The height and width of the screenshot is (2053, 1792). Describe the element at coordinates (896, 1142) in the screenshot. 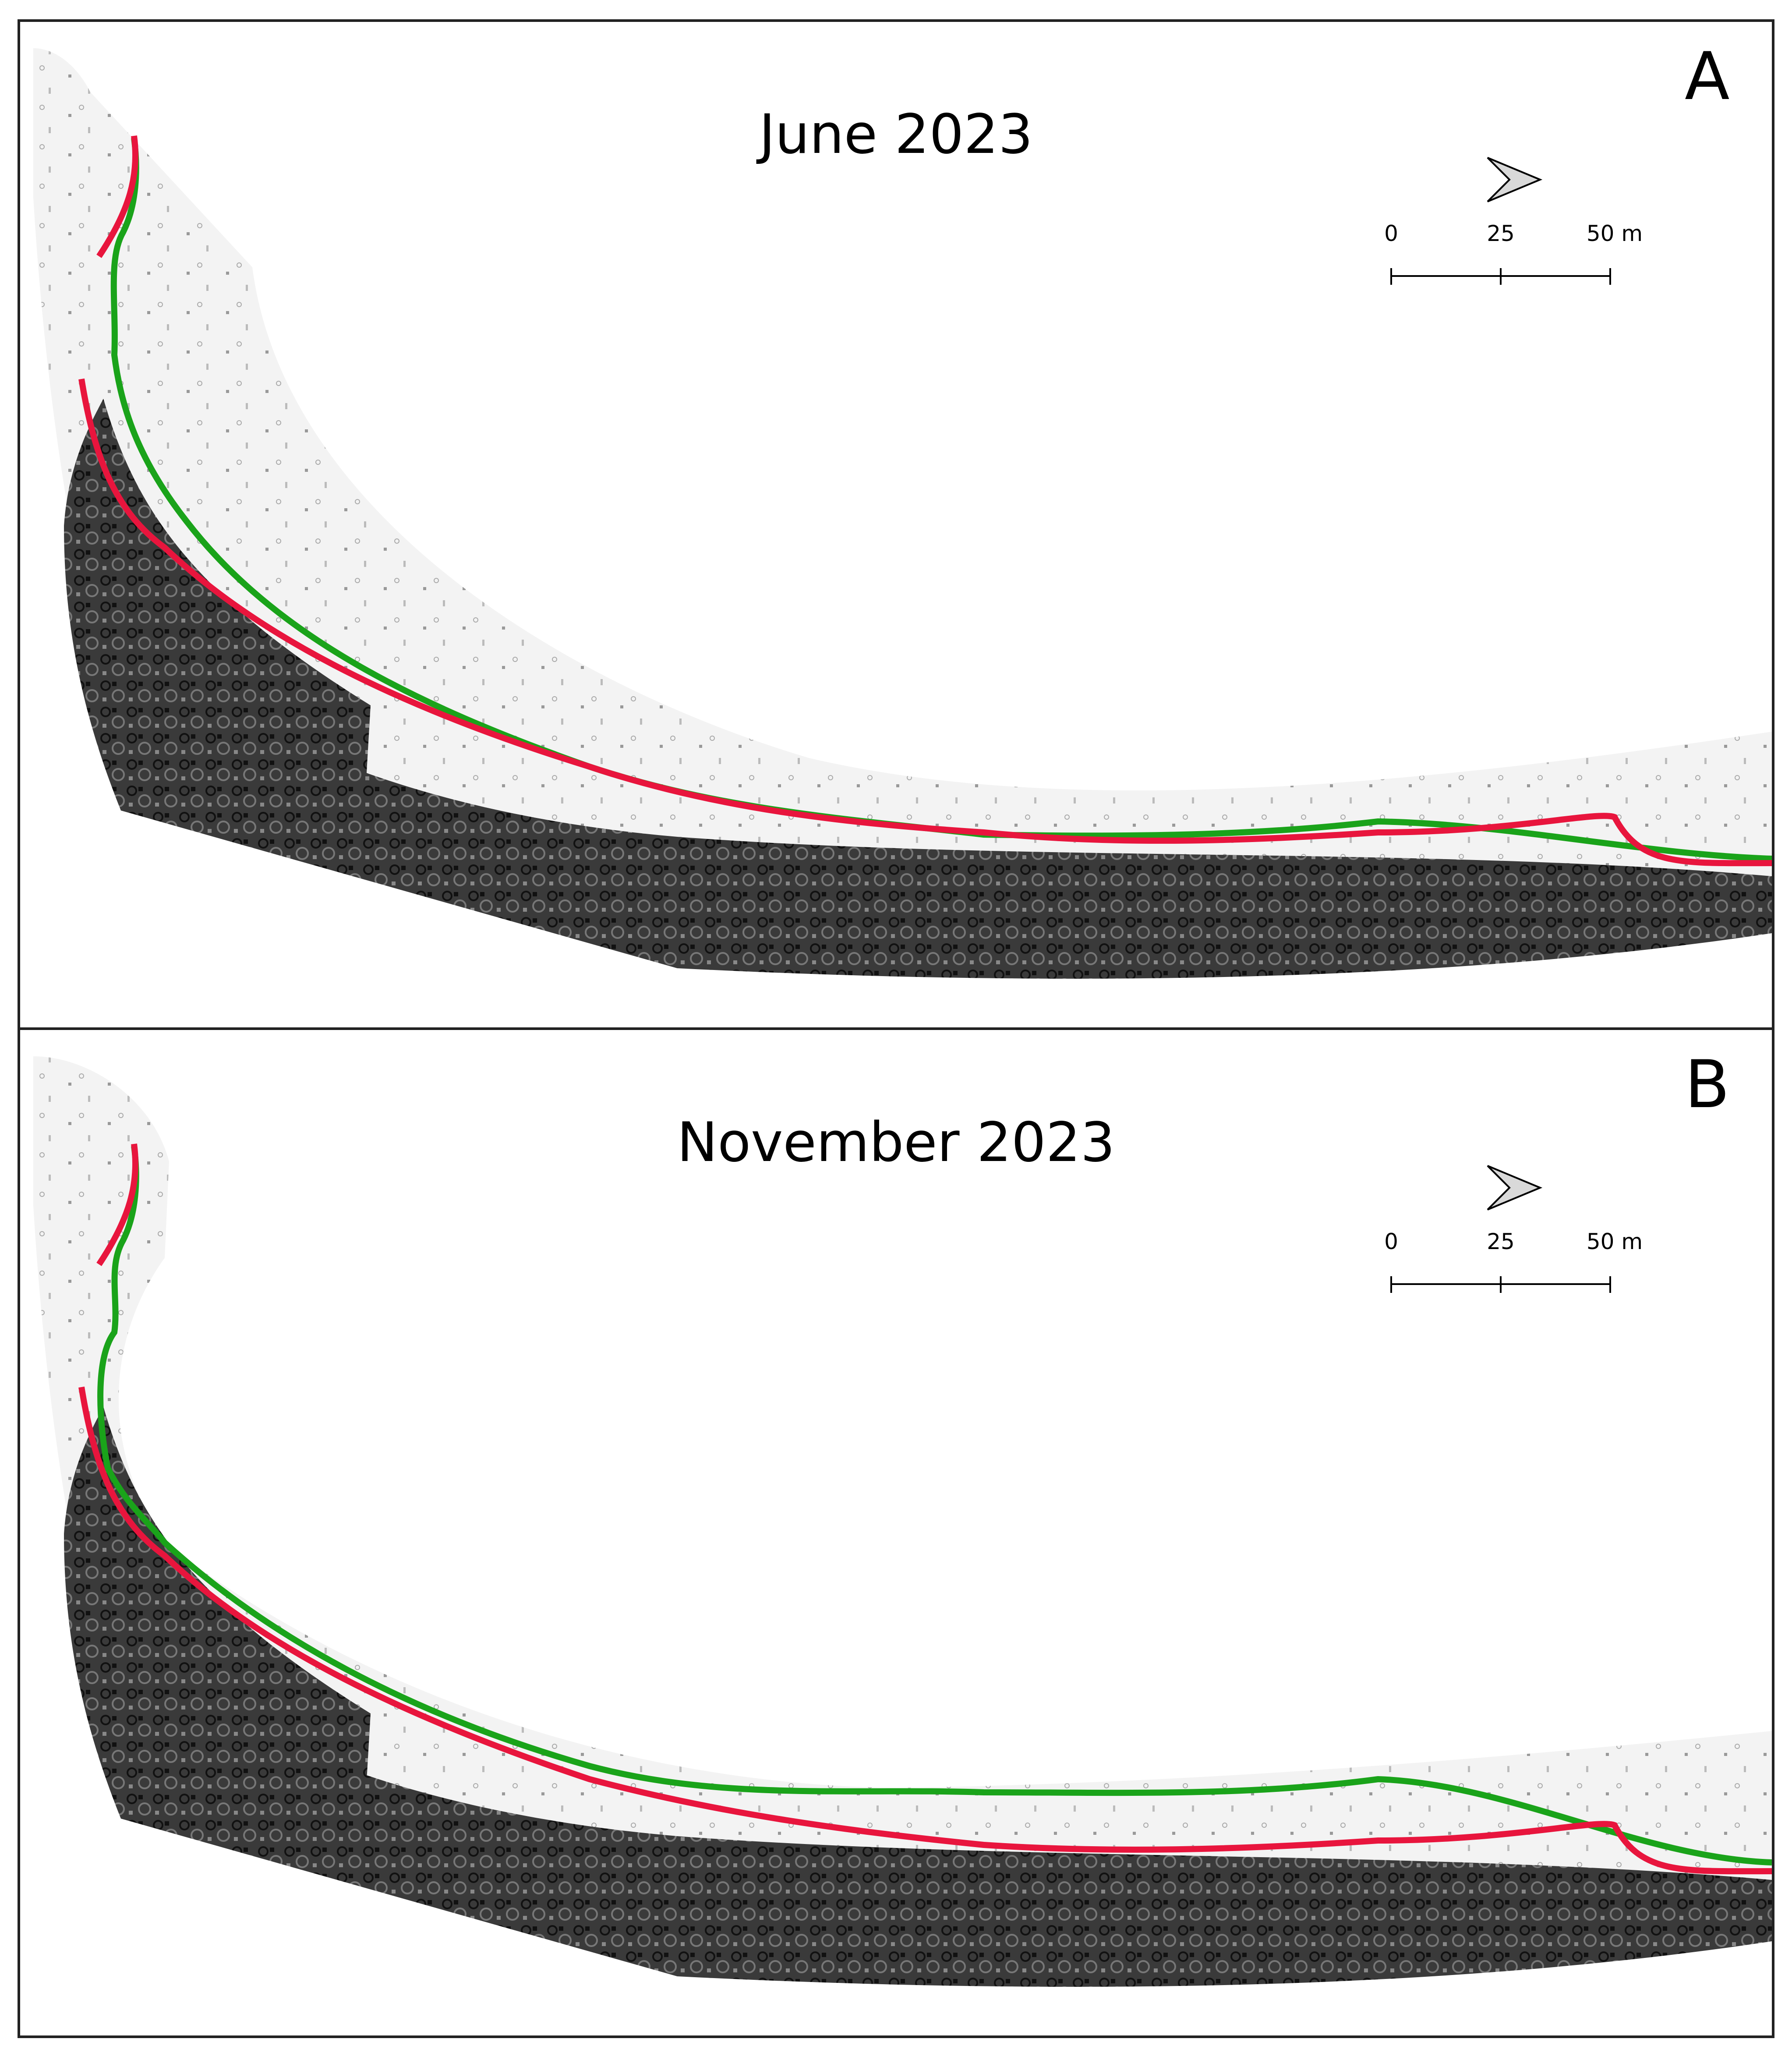

I see `panel-title: November 2023` at that location.